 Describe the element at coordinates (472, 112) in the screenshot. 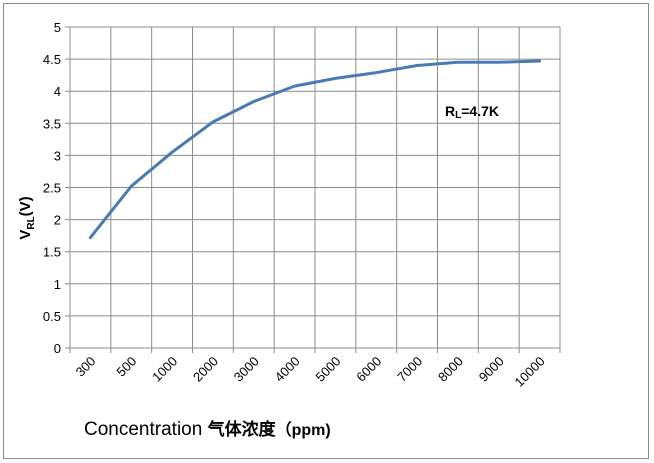

I see `load-resistance-annotation: RL=4.7K` at that location.